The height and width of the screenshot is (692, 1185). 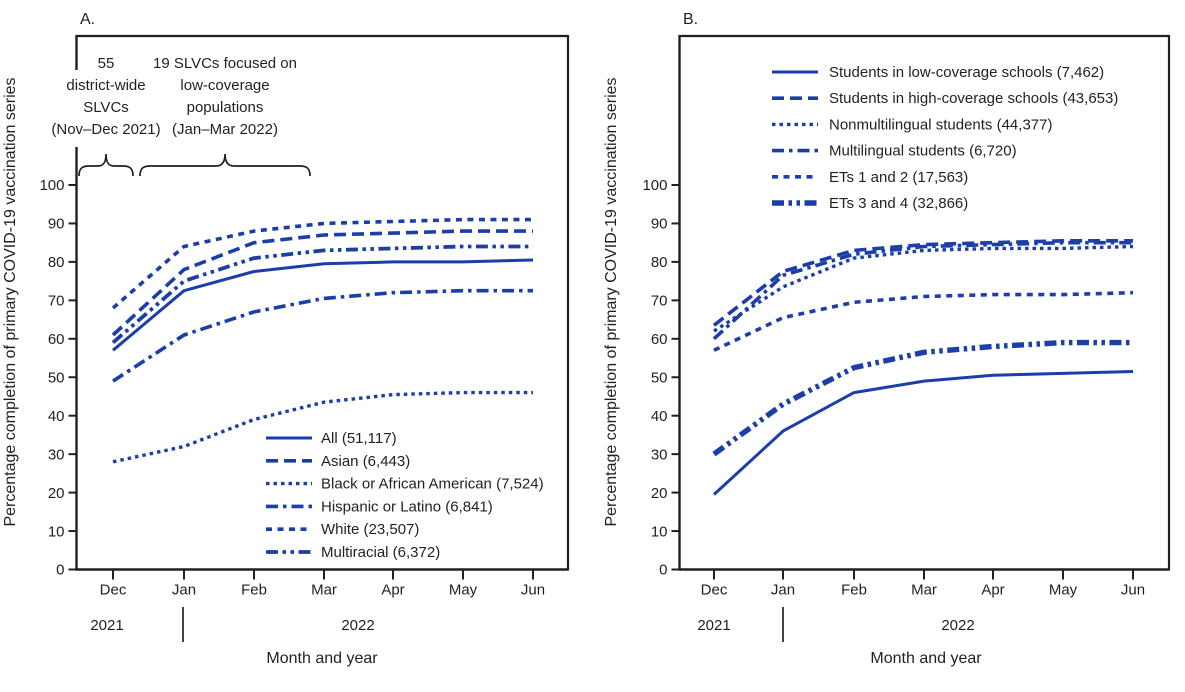 I want to click on legend-label: Multiracial (6,372), so click(x=380, y=552).